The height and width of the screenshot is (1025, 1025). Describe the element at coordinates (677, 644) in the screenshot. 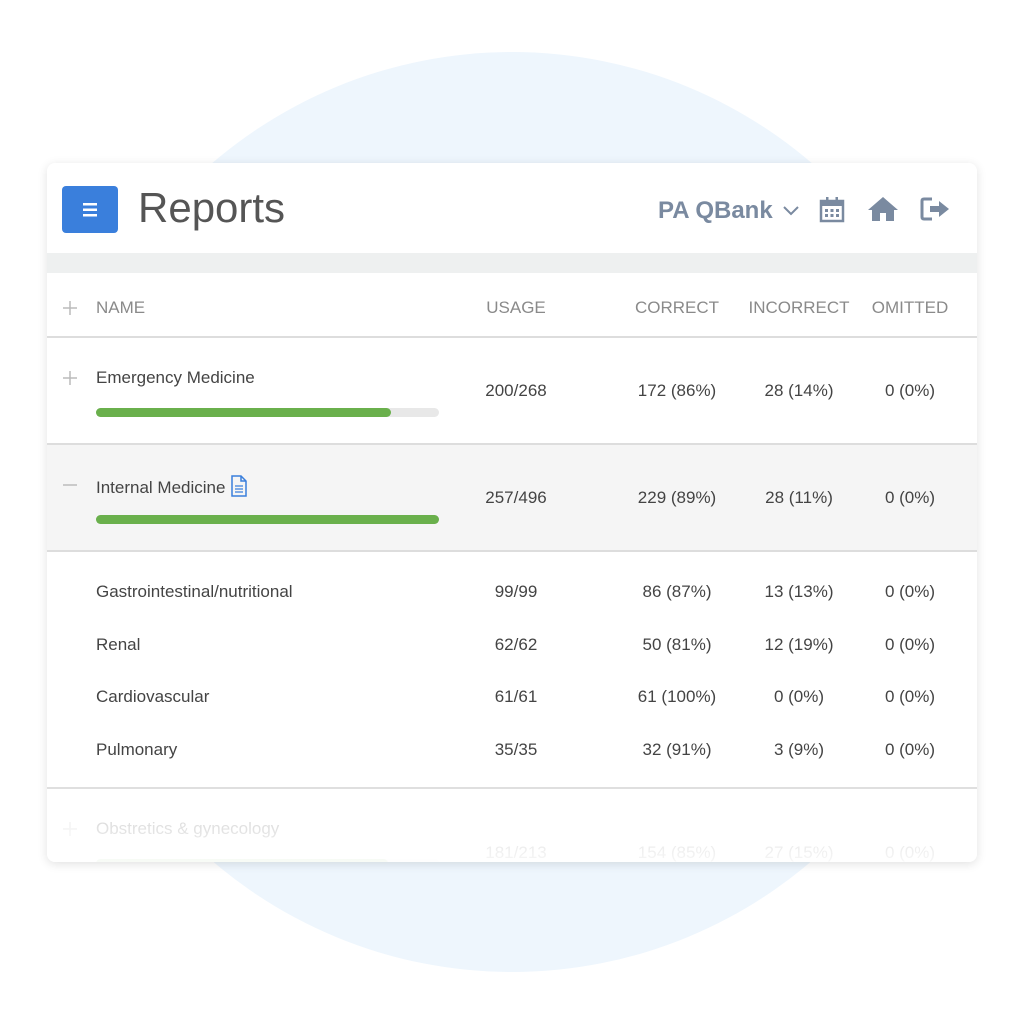

I see `subrow-correct: 50 (81%)` at that location.